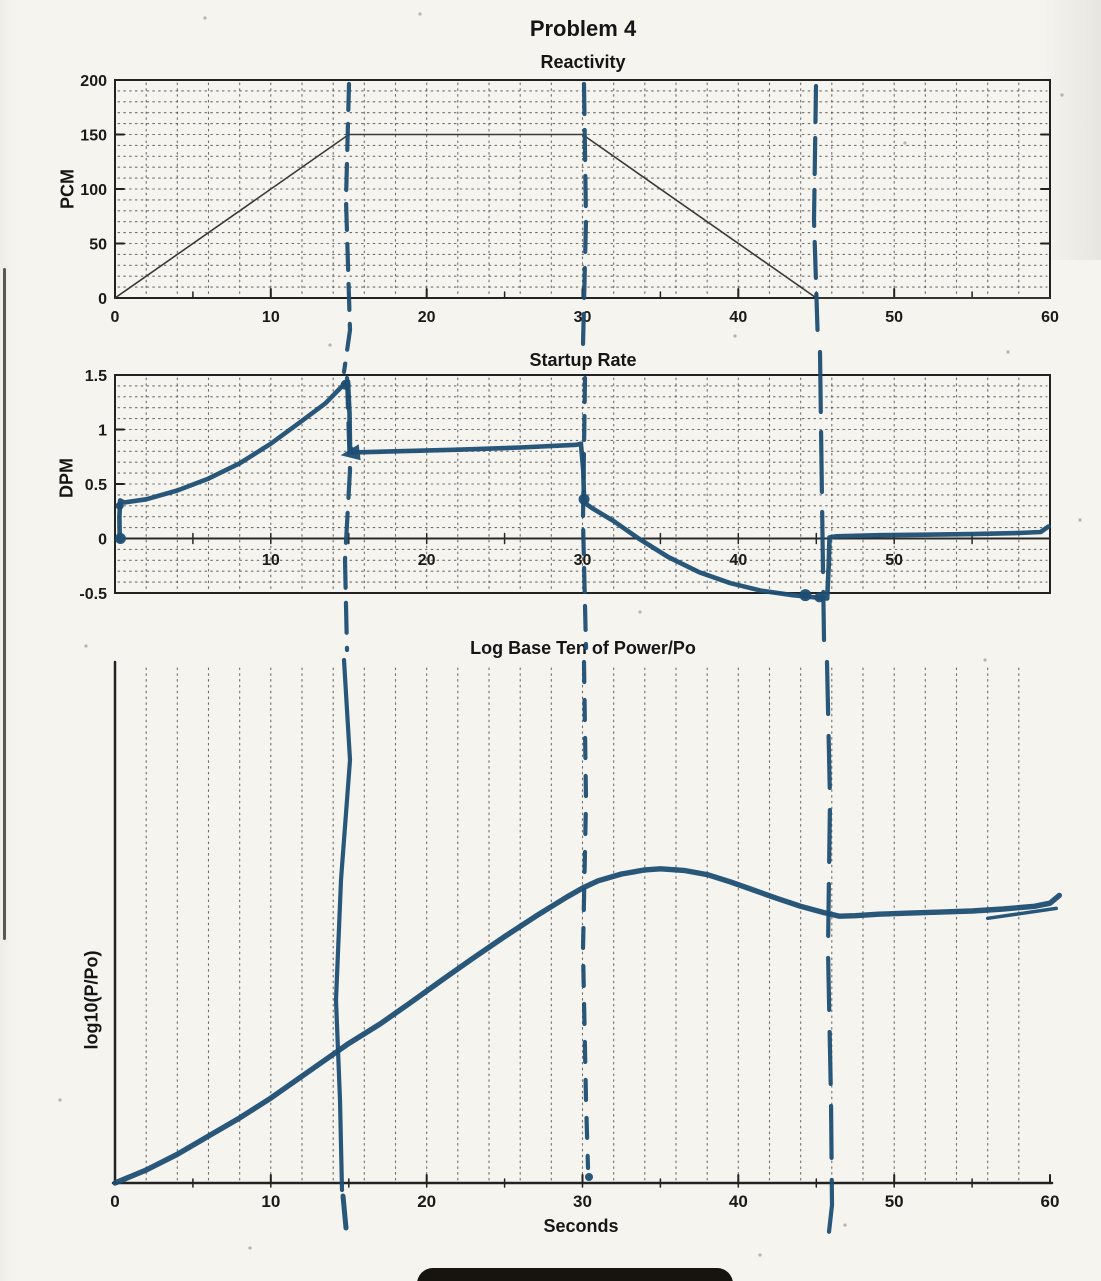 The height and width of the screenshot is (1281, 1101). I want to click on chart3-xtick-label: 50, so click(894, 1201).